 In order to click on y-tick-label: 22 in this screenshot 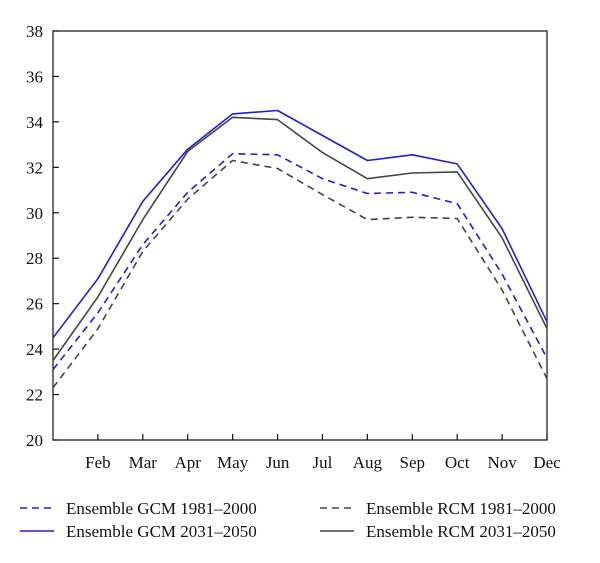, I will do `click(34, 395)`.